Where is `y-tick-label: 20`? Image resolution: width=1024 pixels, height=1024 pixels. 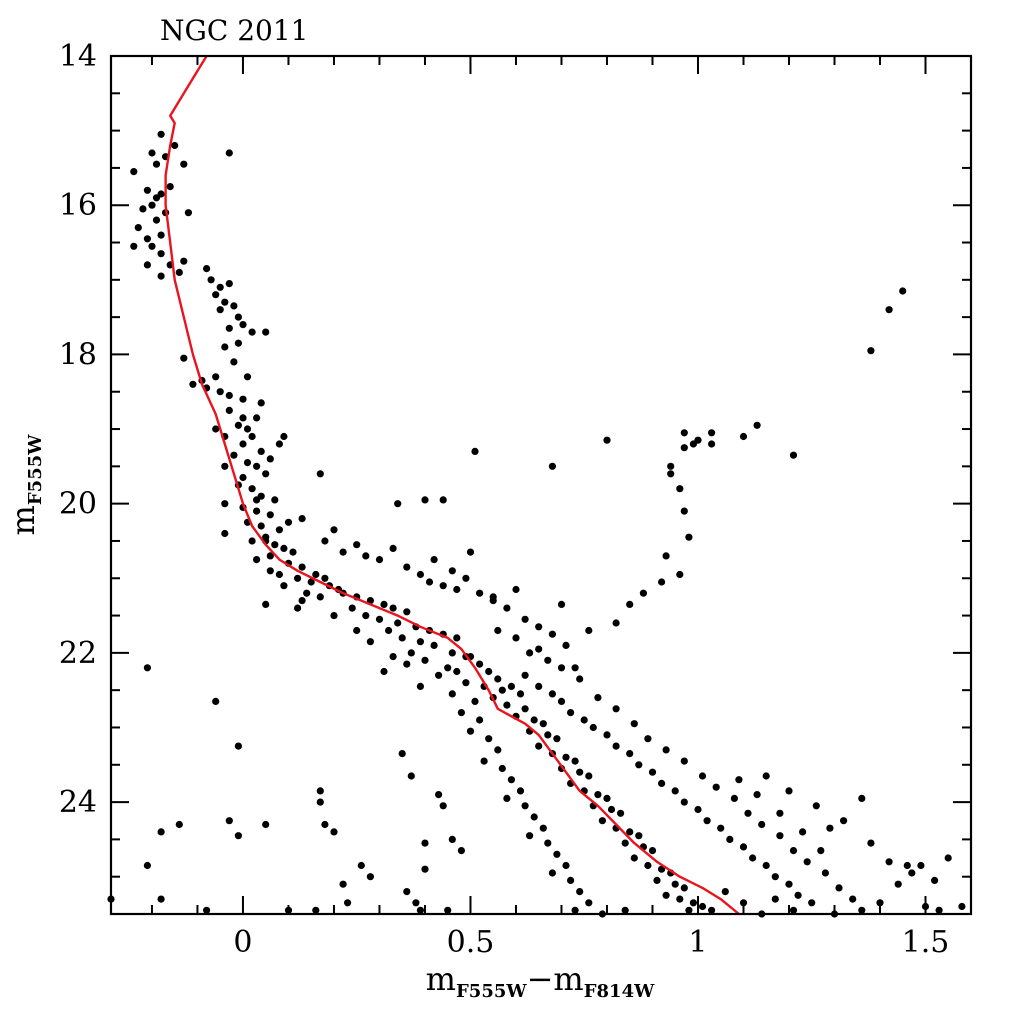
y-tick-label: 20 is located at coordinates (78, 504).